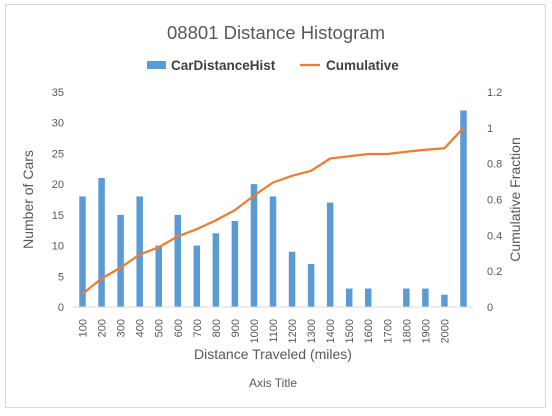  Describe the element at coordinates (84, 328) in the screenshot. I see `x-tick-label: 100` at that location.